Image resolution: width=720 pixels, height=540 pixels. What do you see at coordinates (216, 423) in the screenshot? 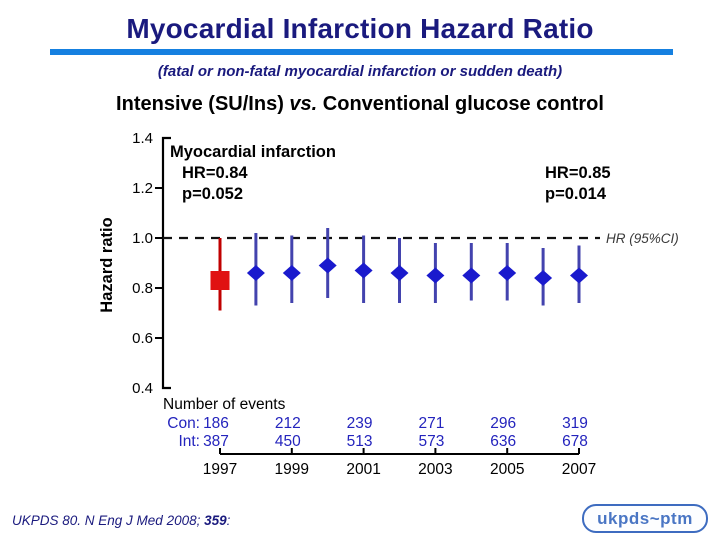
I see `event-count: 186` at bounding box center [216, 423].